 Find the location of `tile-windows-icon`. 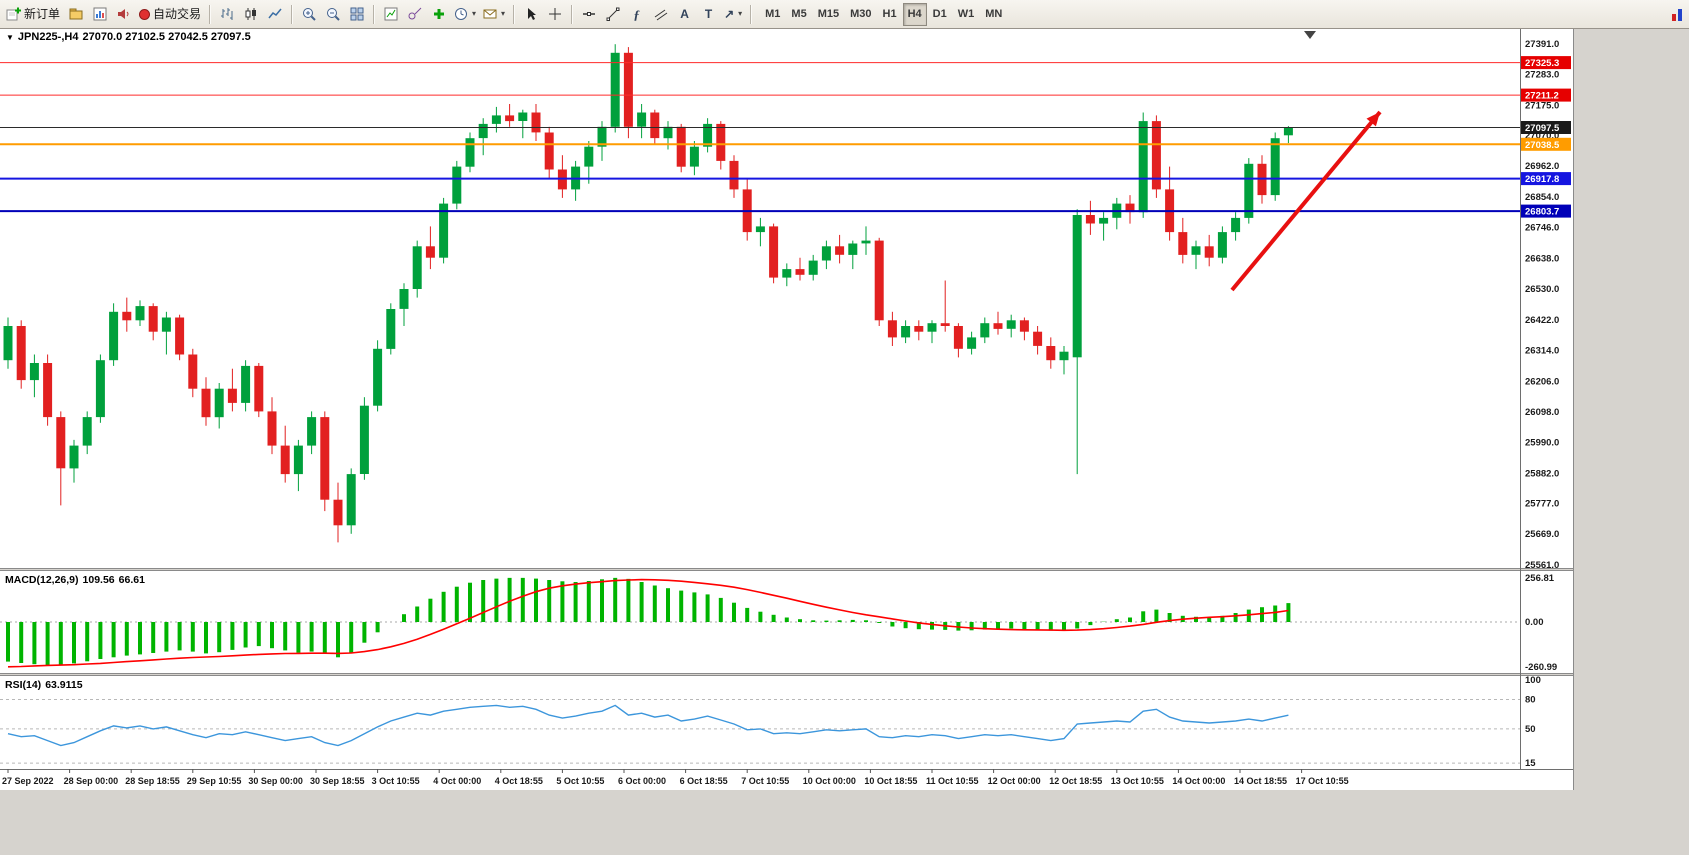

tile-windows-icon is located at coordinates (357, 14).